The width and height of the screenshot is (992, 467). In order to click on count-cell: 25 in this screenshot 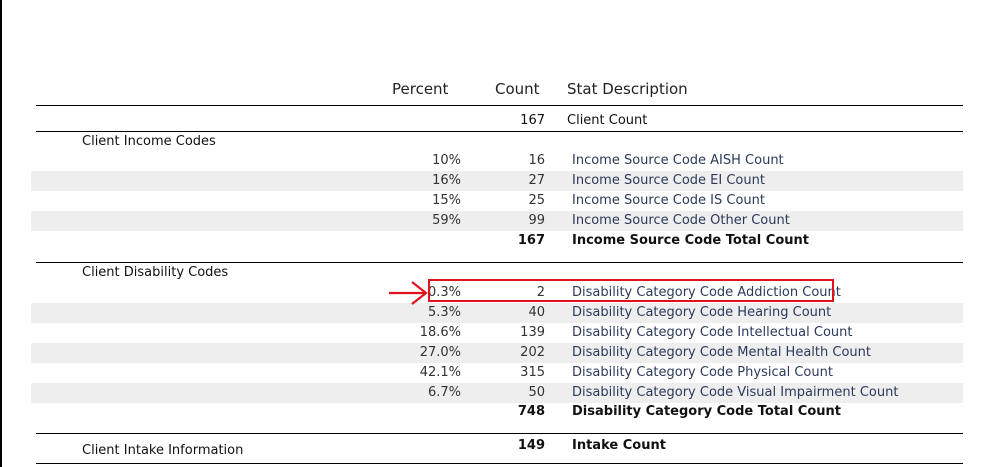, I will do `click(536, 200)`.